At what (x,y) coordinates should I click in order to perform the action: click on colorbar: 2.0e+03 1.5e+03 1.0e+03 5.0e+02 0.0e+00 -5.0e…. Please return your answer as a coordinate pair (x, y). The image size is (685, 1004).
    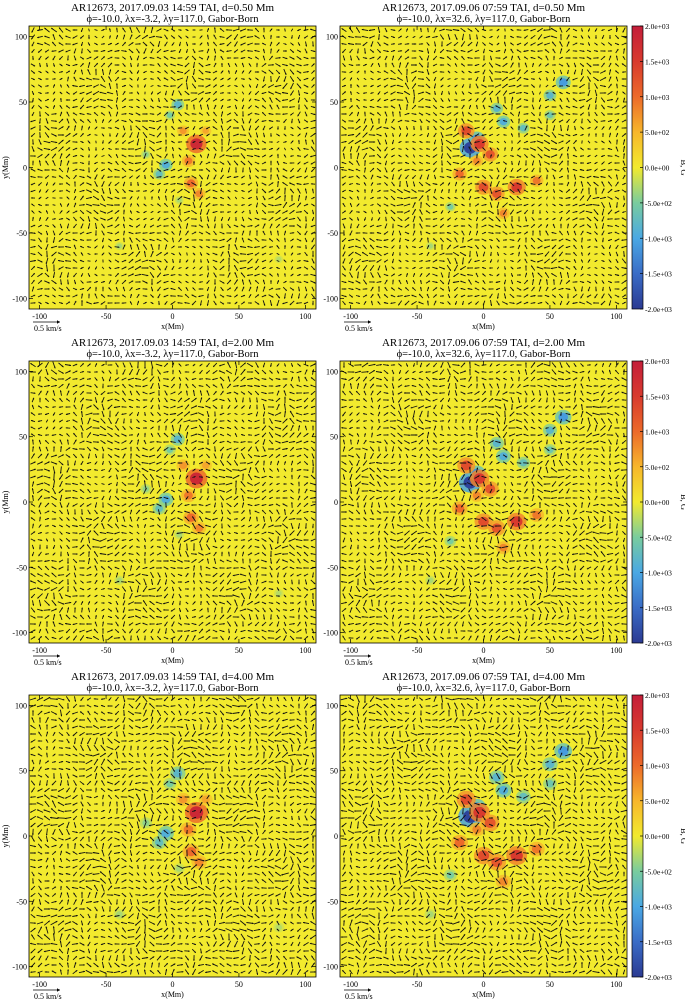
    Looking at the image, I should click on (658, 836).